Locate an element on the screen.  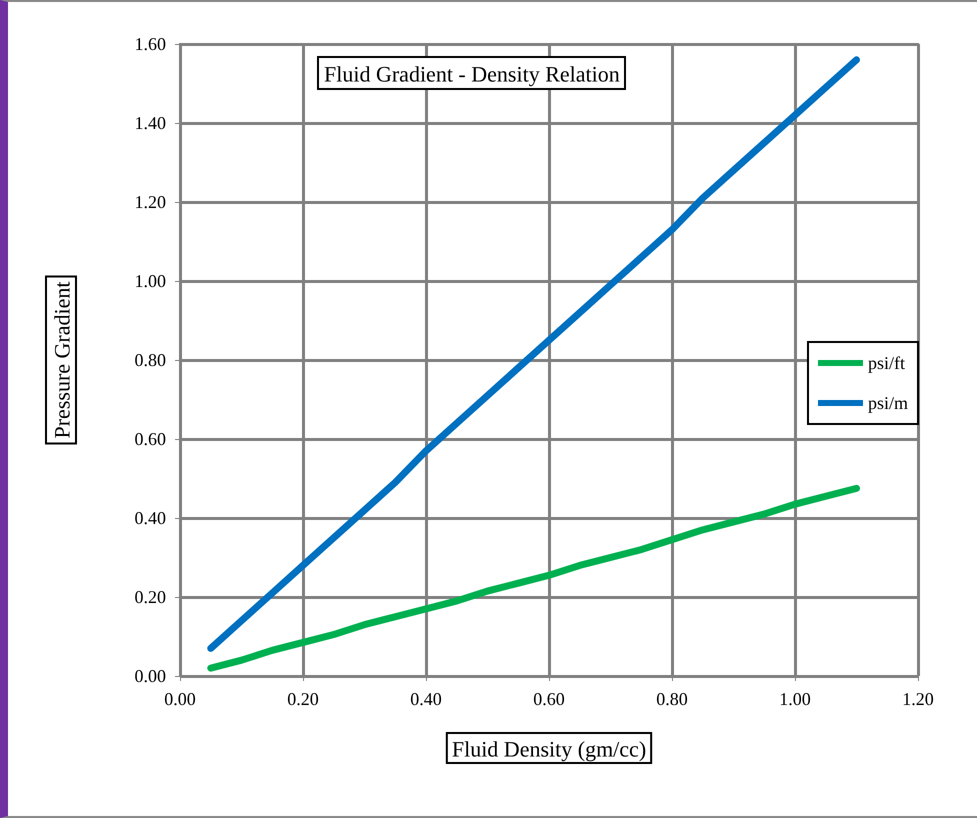
y-tick-label: 0.40 is located at coordinates (150, 518).